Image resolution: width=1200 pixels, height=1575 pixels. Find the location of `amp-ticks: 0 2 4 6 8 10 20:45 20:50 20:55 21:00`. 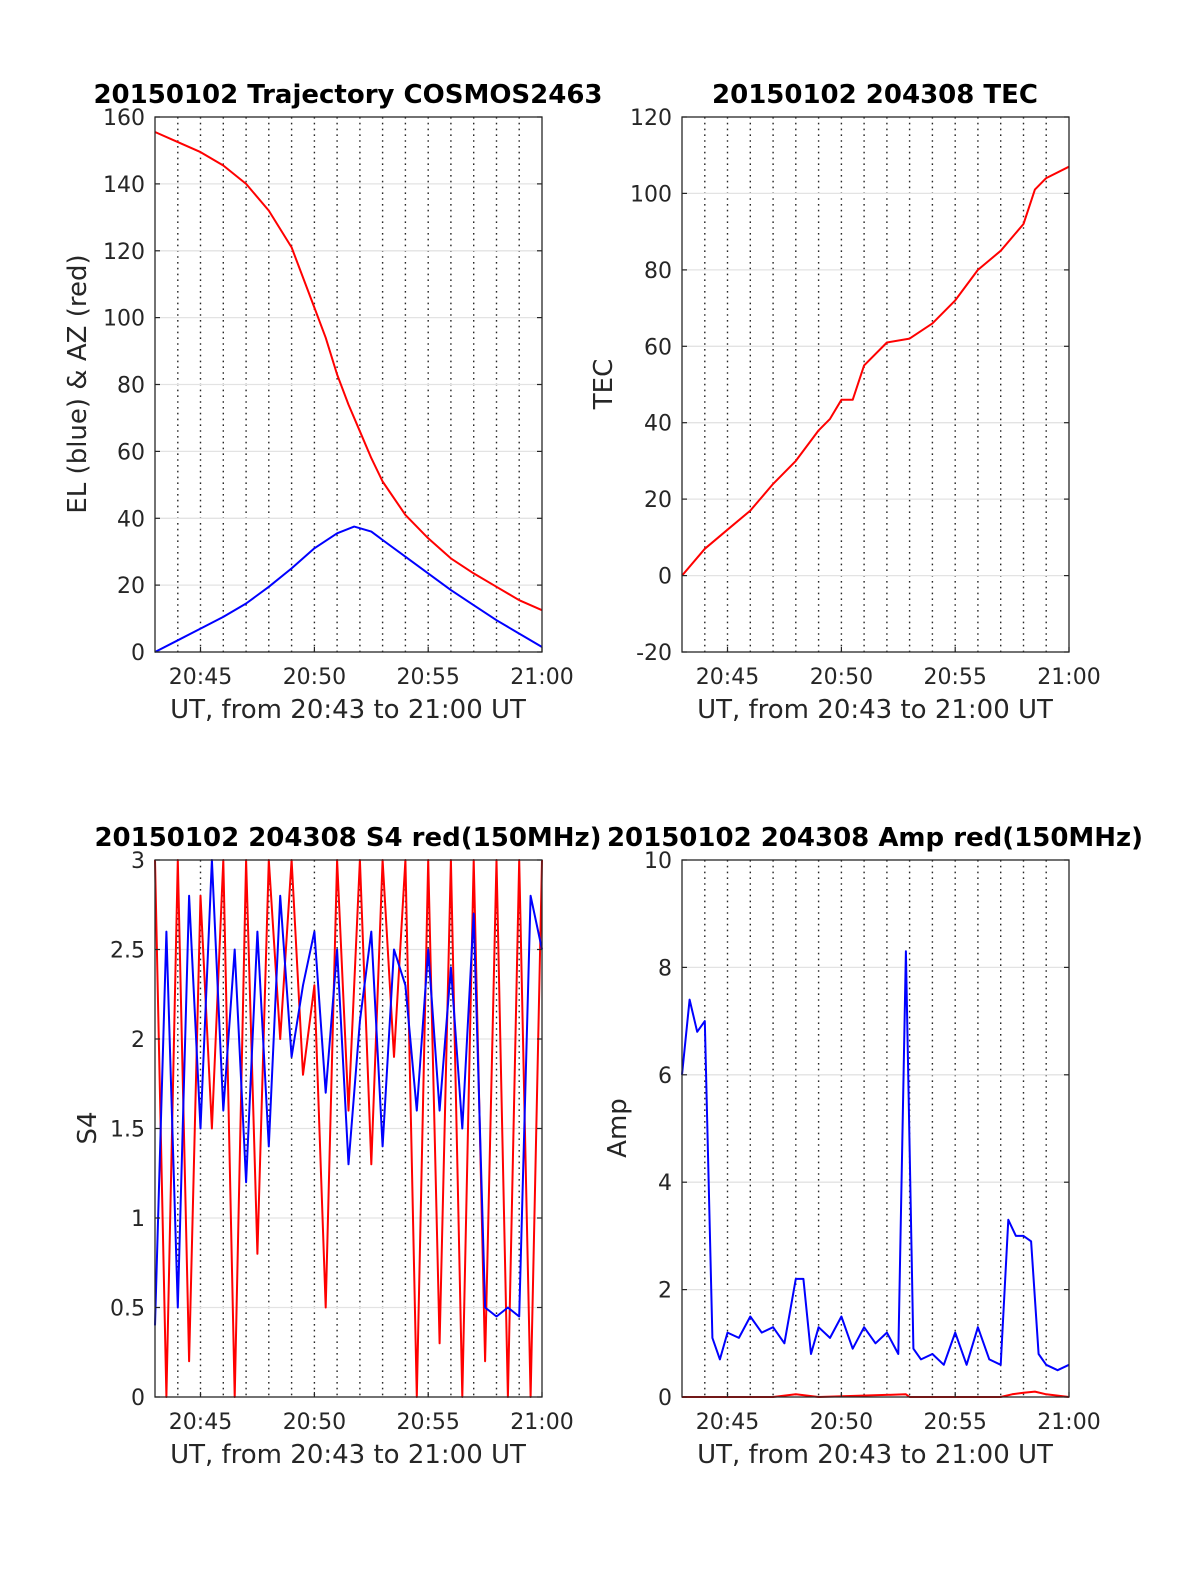

amp-ticks: 0 2 4 6 8 10 20:45 20:50 20:55 21:00 is located at coordinates (872, 1142).